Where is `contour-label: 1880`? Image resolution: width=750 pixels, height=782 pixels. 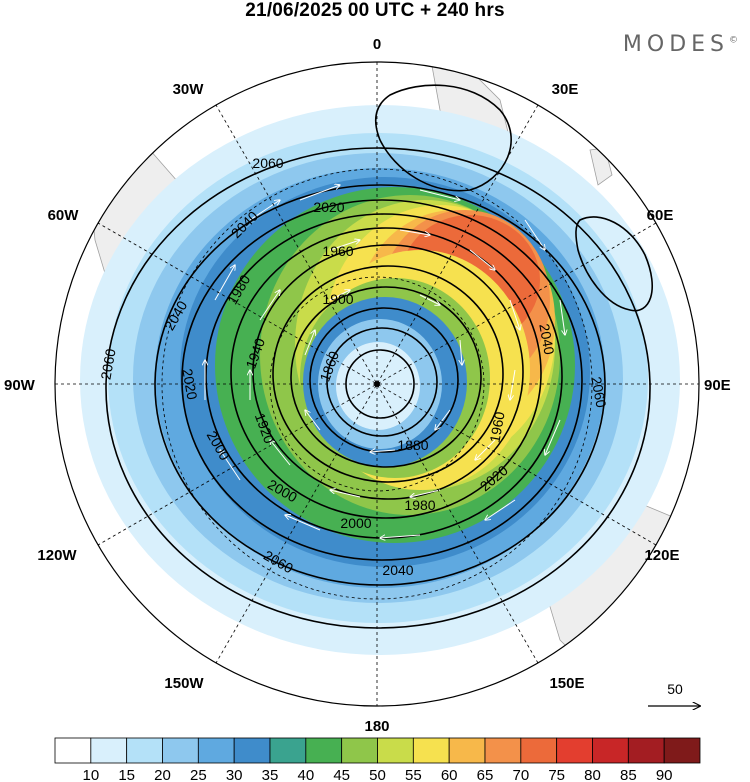 contour-label: 1880 is located at coordinates (412, 445).